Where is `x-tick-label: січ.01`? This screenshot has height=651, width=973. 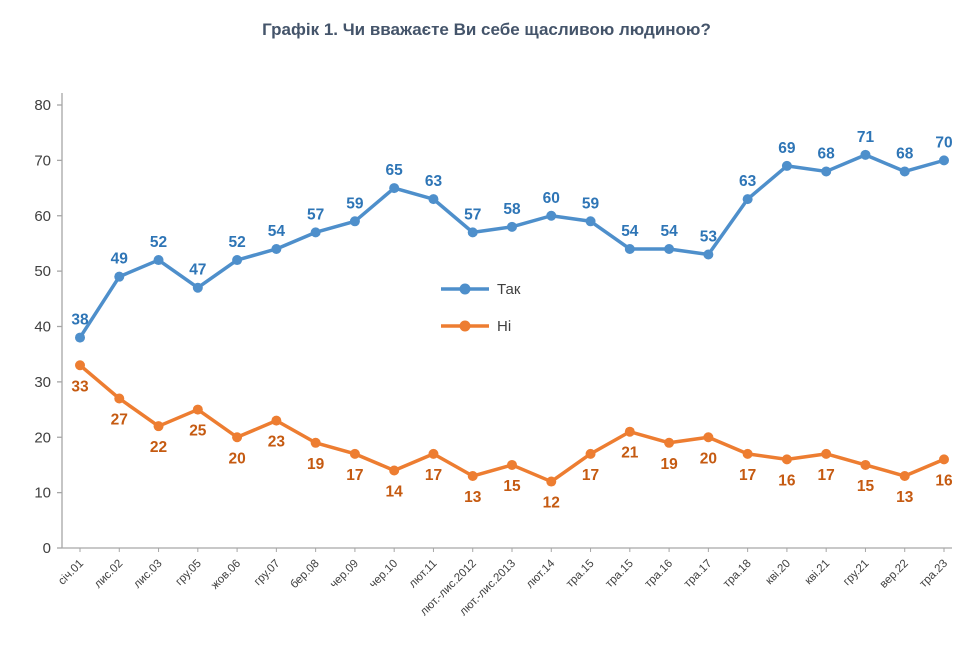
x-tick-label: січ.01 is located at coordinates (71, 573).